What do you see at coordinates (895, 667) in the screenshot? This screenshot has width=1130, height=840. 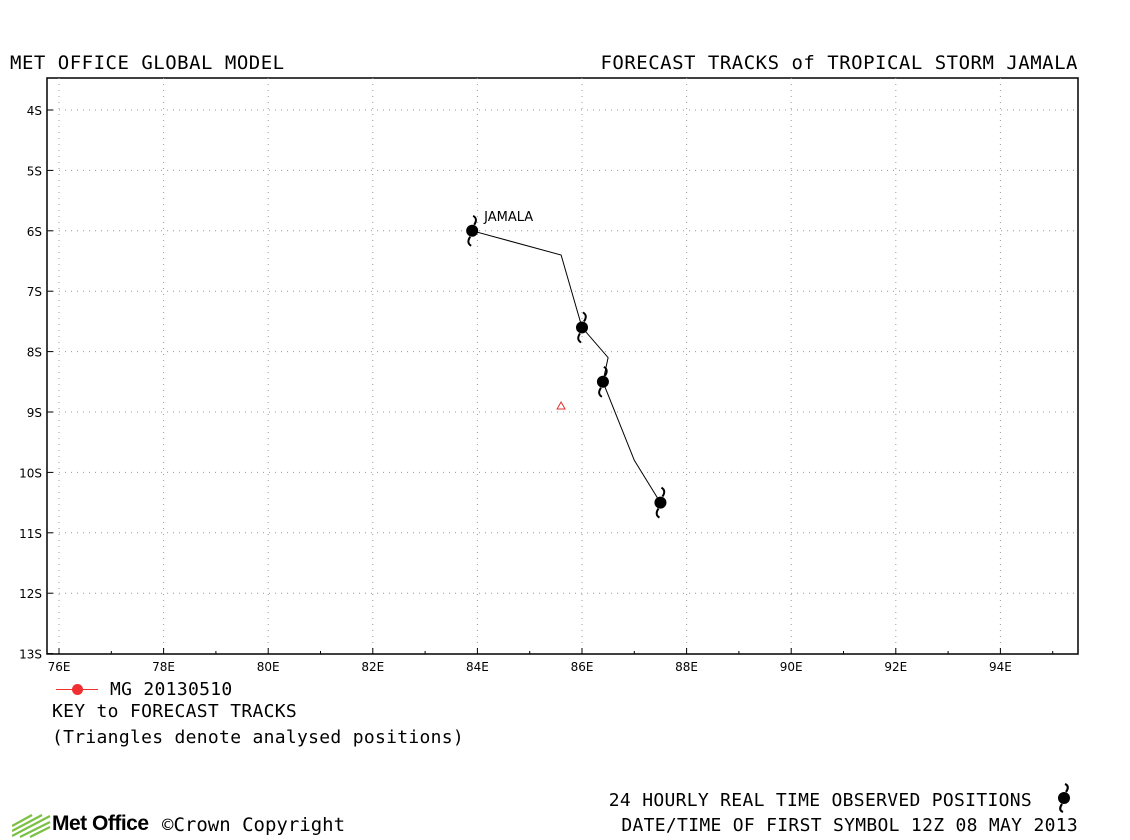 I see `x-tick-label: 92E` at bounding box center [895, 667].